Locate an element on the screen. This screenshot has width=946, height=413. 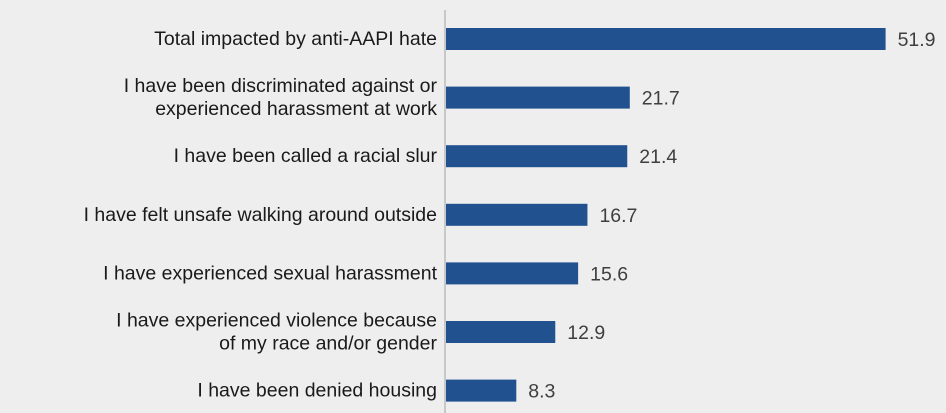
category-label-0: Total impacted by anti-AAPI hate is located at coordinates (295, 39).